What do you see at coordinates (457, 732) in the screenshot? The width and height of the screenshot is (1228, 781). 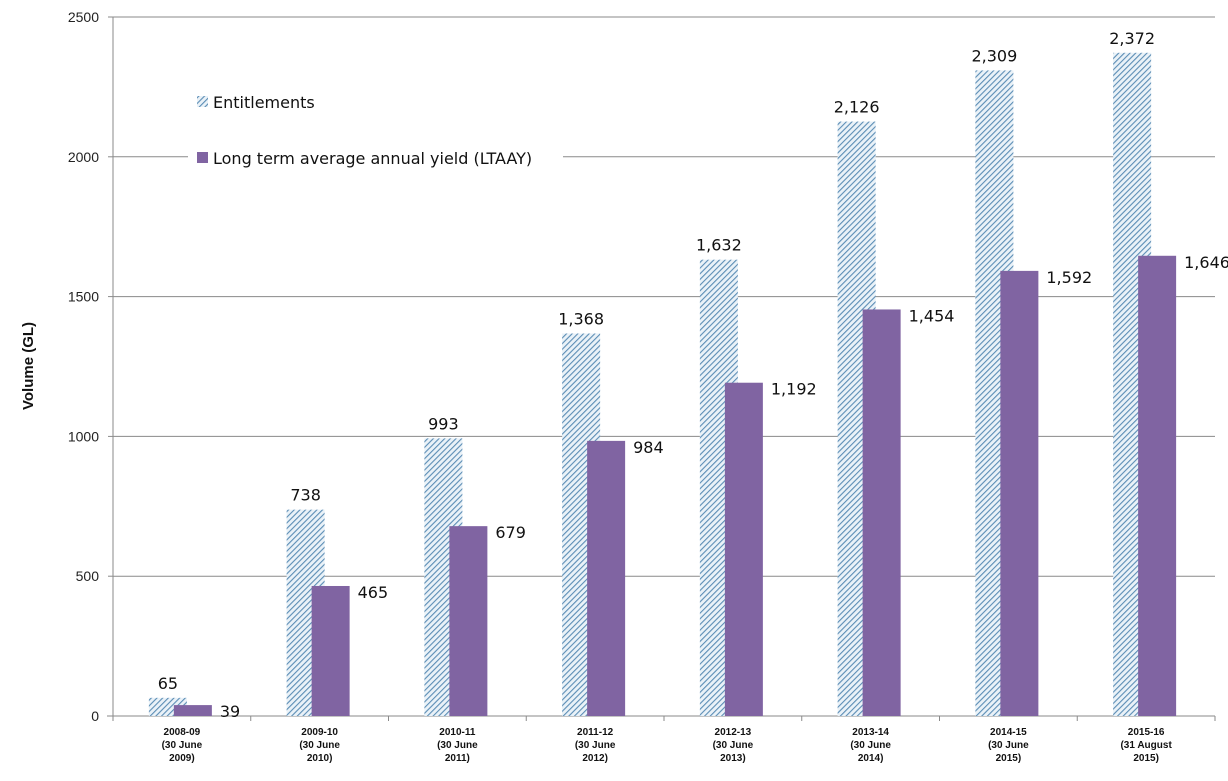 I see `x-tick-label: 2010-11` at bounding box center [457, 732].